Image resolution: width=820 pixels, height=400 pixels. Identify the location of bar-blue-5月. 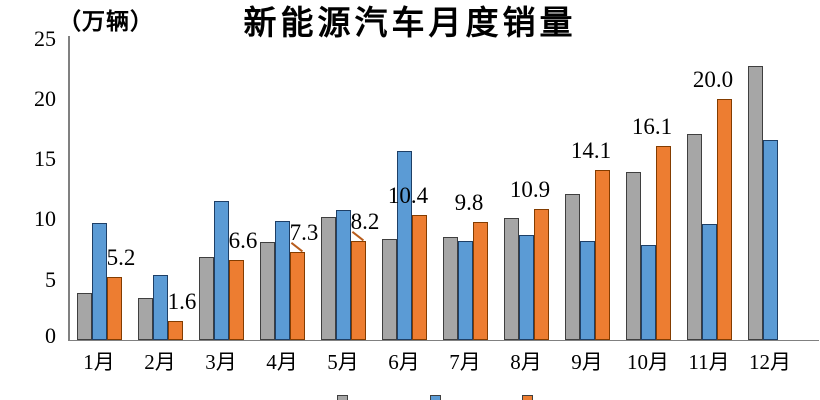
(343, 274).